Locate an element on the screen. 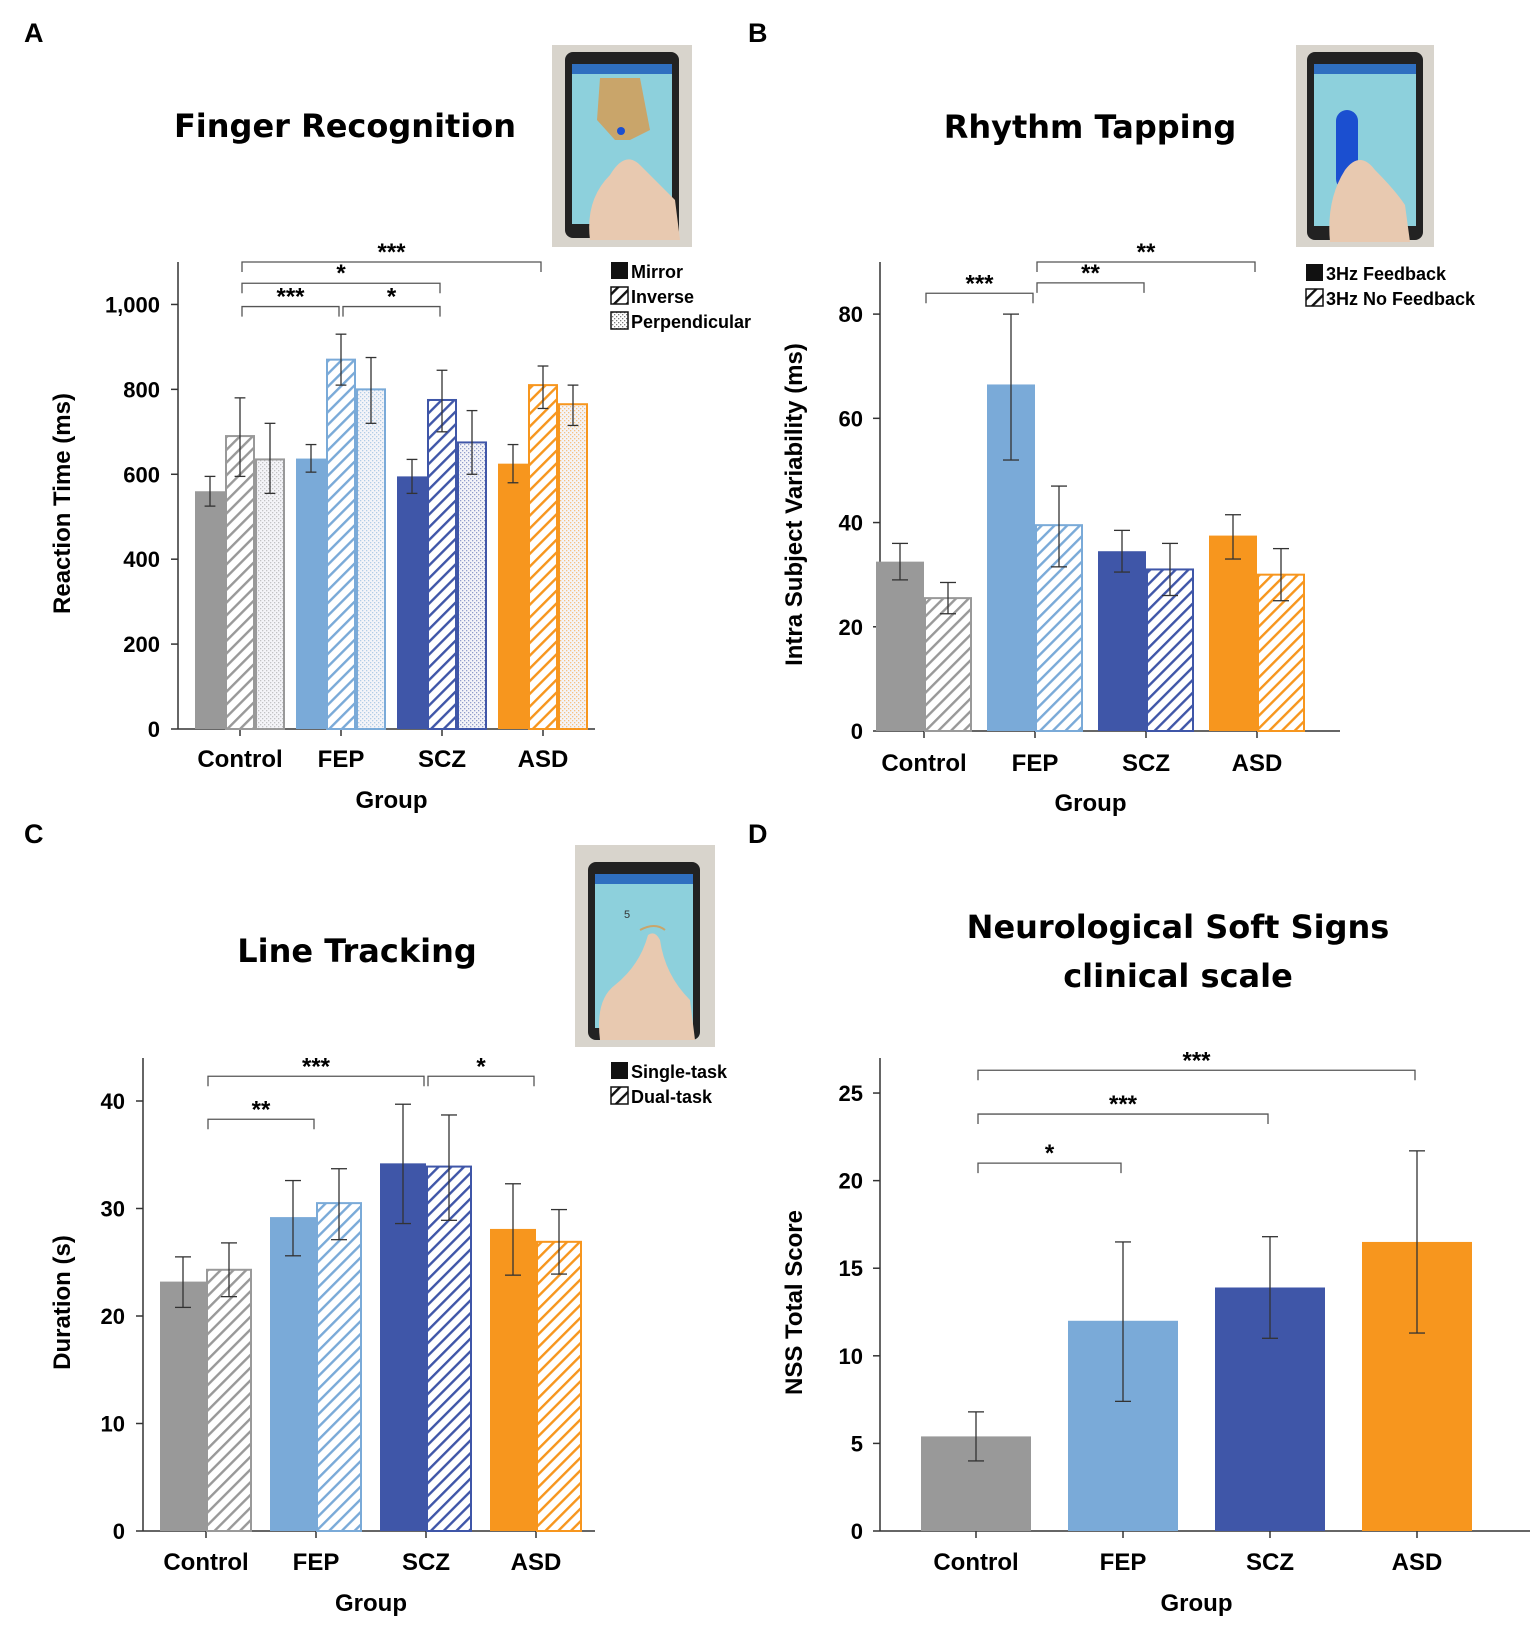 The width and height of the screenshot is (1535, 1626). panel-d-title-line-1: Neurological Soft Signs is located at coordinates (1178, 927).